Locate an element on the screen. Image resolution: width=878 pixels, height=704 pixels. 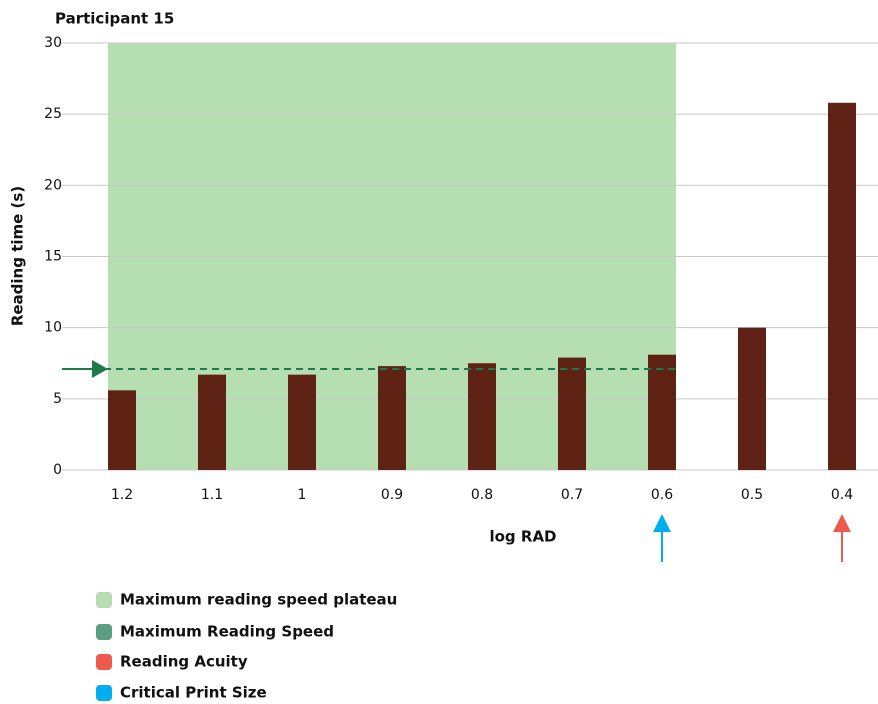
legend-label: Critical Print Size is located at coordinates (193, 693).